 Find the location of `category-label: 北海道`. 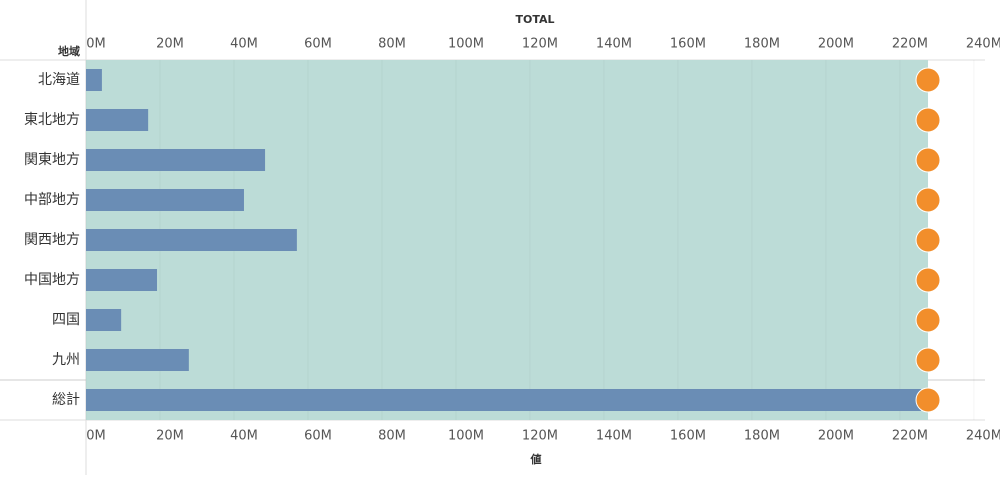

category-label: 北海道 is located at coordinates (59, 80).